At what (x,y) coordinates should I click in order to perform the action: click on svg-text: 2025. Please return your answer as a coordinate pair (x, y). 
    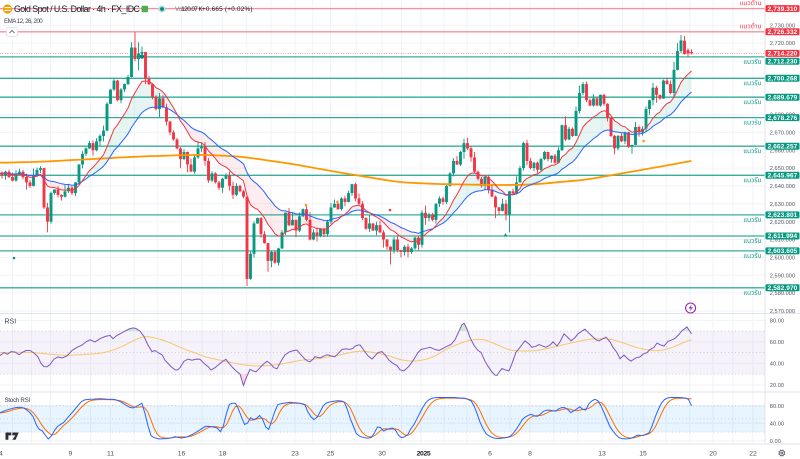
    Looking at the image, I should click on (424, 453).